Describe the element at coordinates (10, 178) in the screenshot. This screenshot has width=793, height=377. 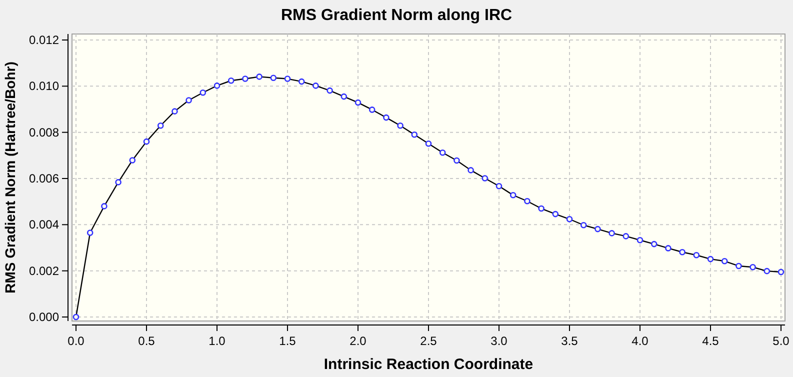
I see `y-axis-title: RMS Gradient Norm (Hartree/Bohr)` at that location.